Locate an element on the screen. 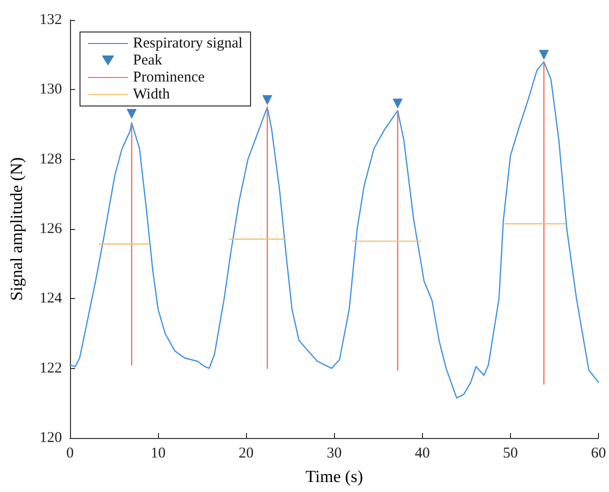 The image size is (609, 492). x-tick-label: 50 is located at coordinates (510, 454).